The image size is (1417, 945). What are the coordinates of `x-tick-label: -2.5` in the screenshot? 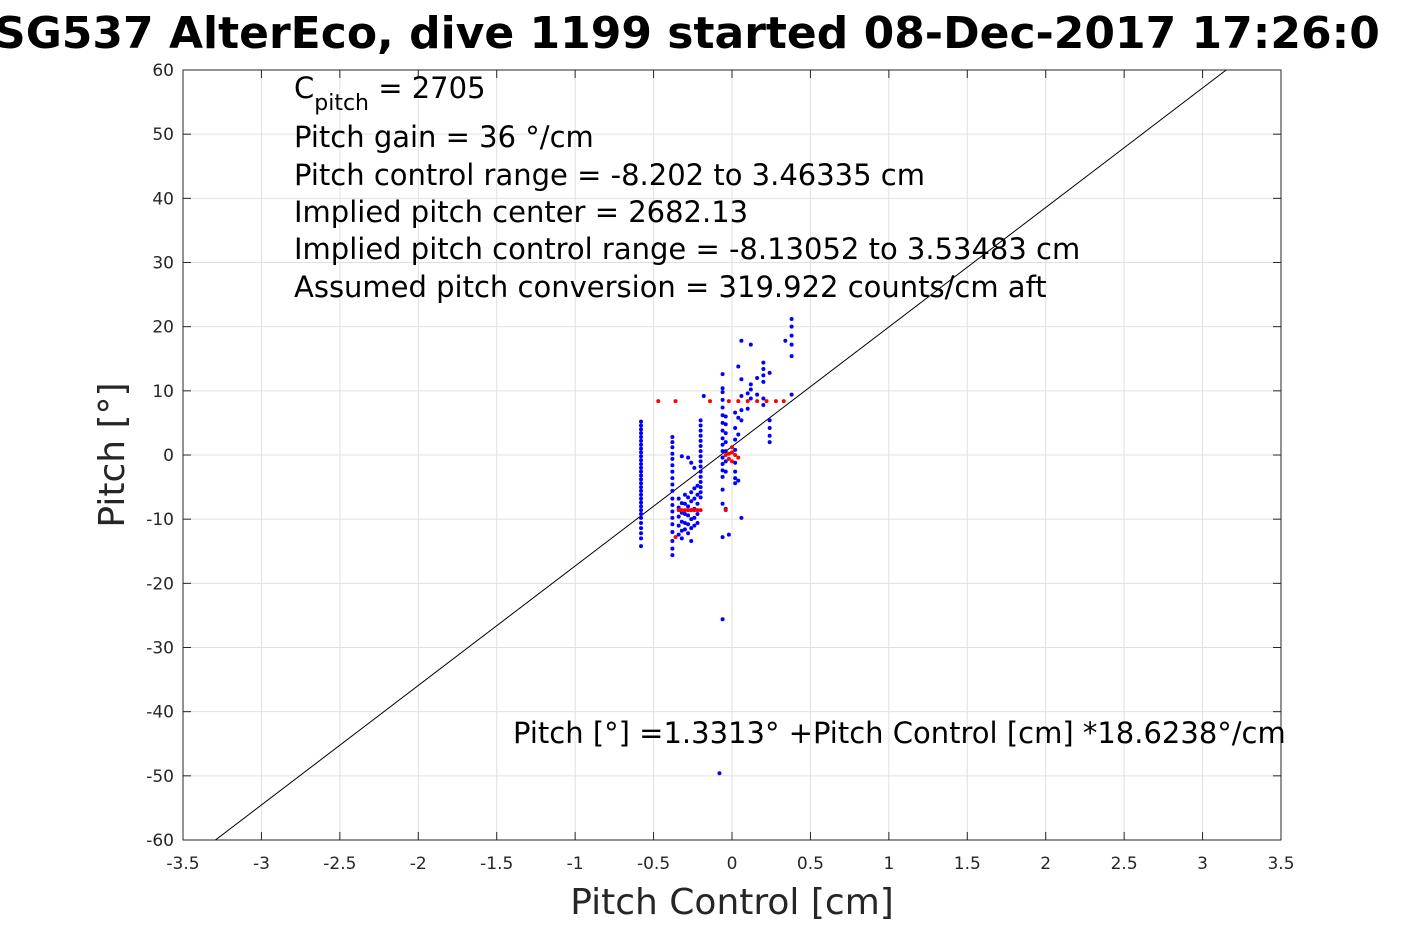 It's located at (339, 864).